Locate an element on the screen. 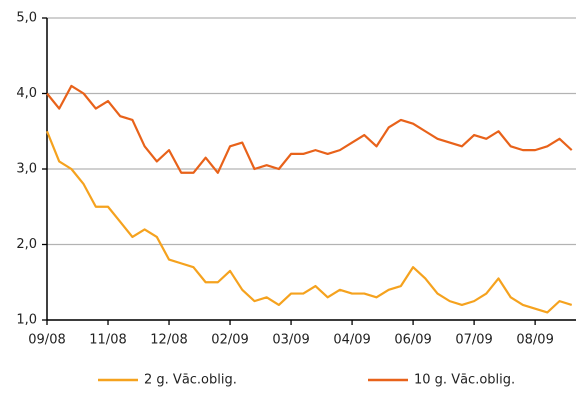 The image size is (576, 404). legend-label: 10 g. Vāc.oblig. is located at coordinates (464, 380).